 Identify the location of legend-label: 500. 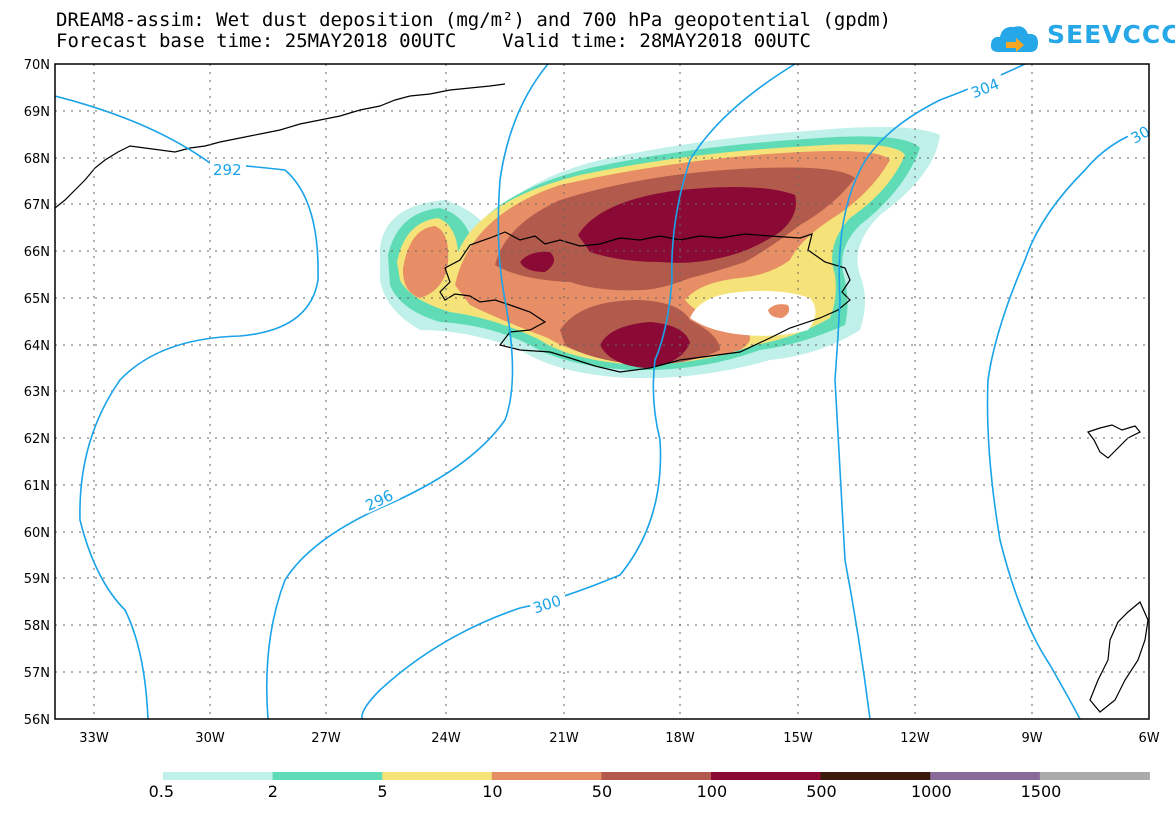
(821, 791).